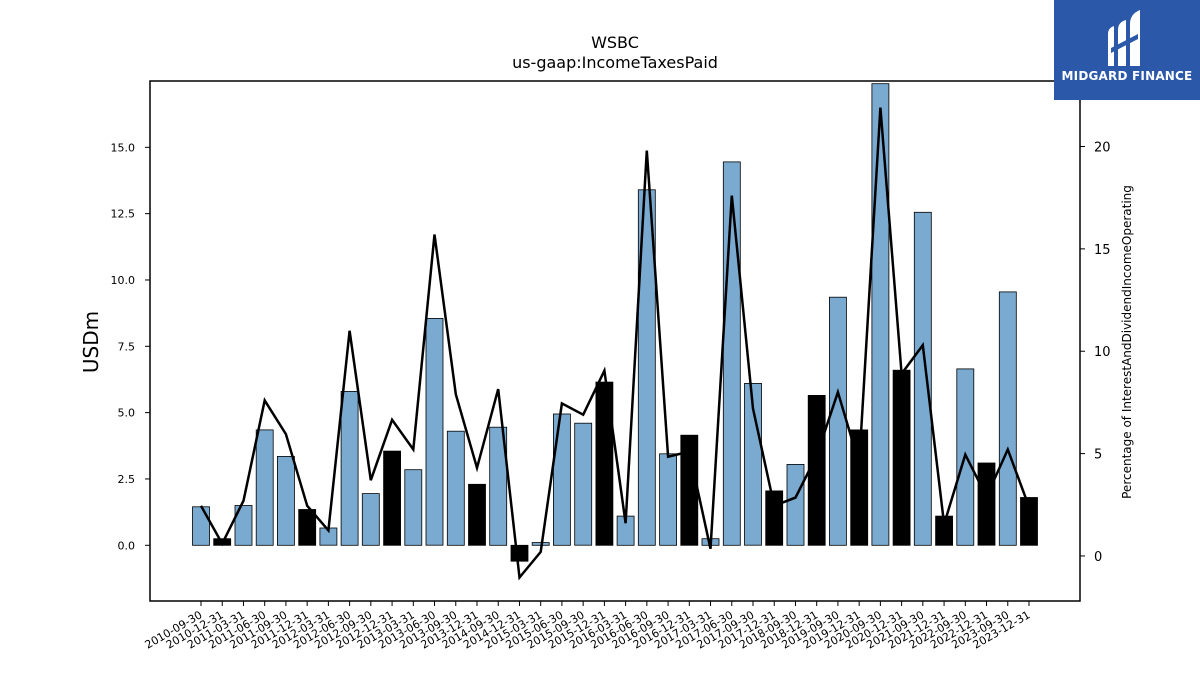 The height and width of the screenshot is (675, 1200). What do you see at coordinates (123, 147) in the screenshot?
I see `y-tick-label-left: 15.0` at bounding box center [123, 147].